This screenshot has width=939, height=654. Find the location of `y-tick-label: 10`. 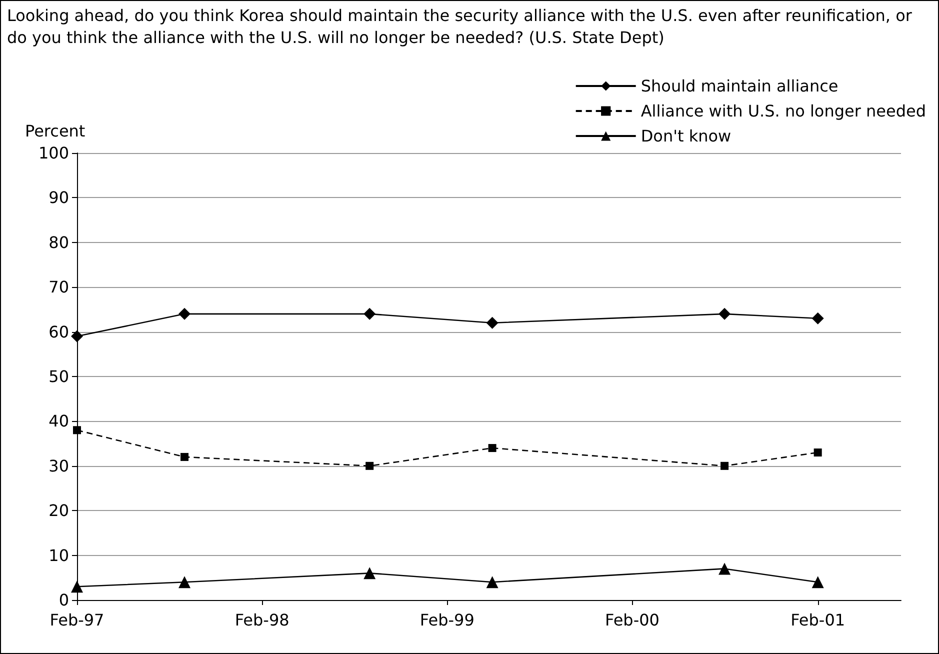

y-tick-label: 10 is located at coordinates (58, 555).